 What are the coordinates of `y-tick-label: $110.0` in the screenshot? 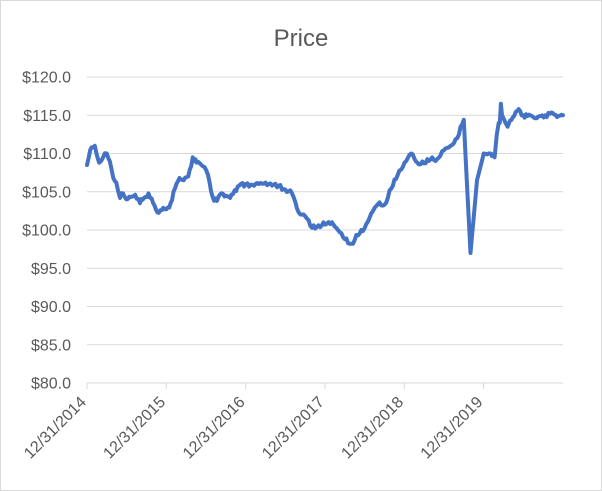 It's located at (47, 154).